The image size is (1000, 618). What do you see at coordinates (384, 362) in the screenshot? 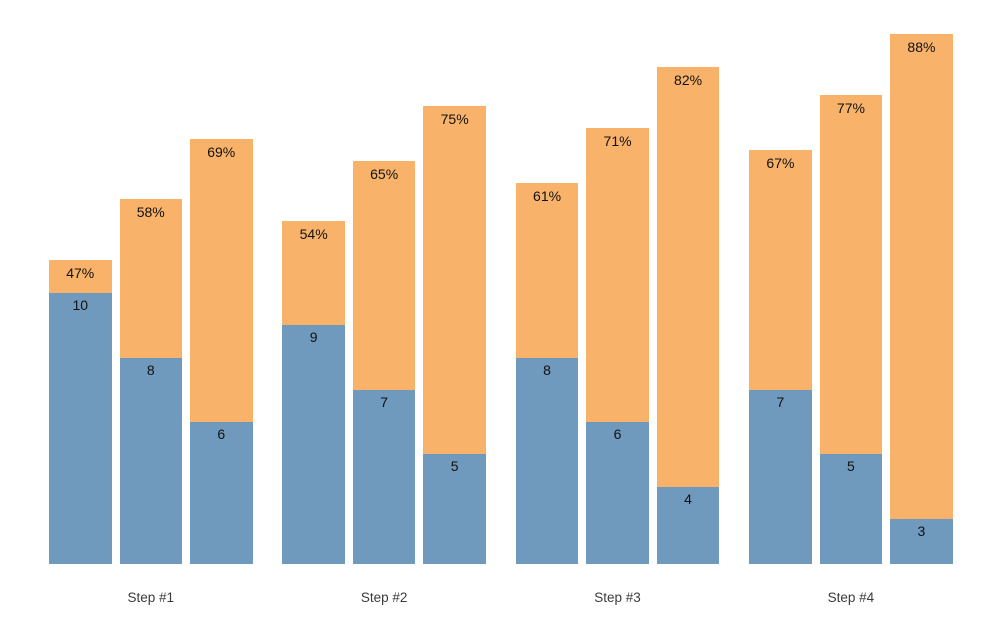
I see `stacked-bar: 65% 7` at bounding box center [384, 362].